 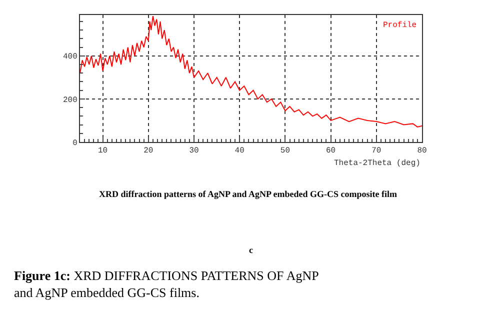 What do you see at coordinates (285, 151) in the screenshot?
I see `x-tick-label: 50` at bounding box center [285, 151].